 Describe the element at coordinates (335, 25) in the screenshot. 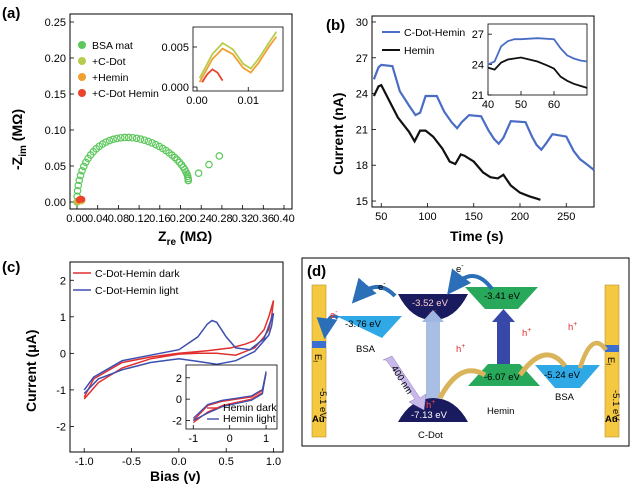

I see `panel-b-label: (b)` at that location.